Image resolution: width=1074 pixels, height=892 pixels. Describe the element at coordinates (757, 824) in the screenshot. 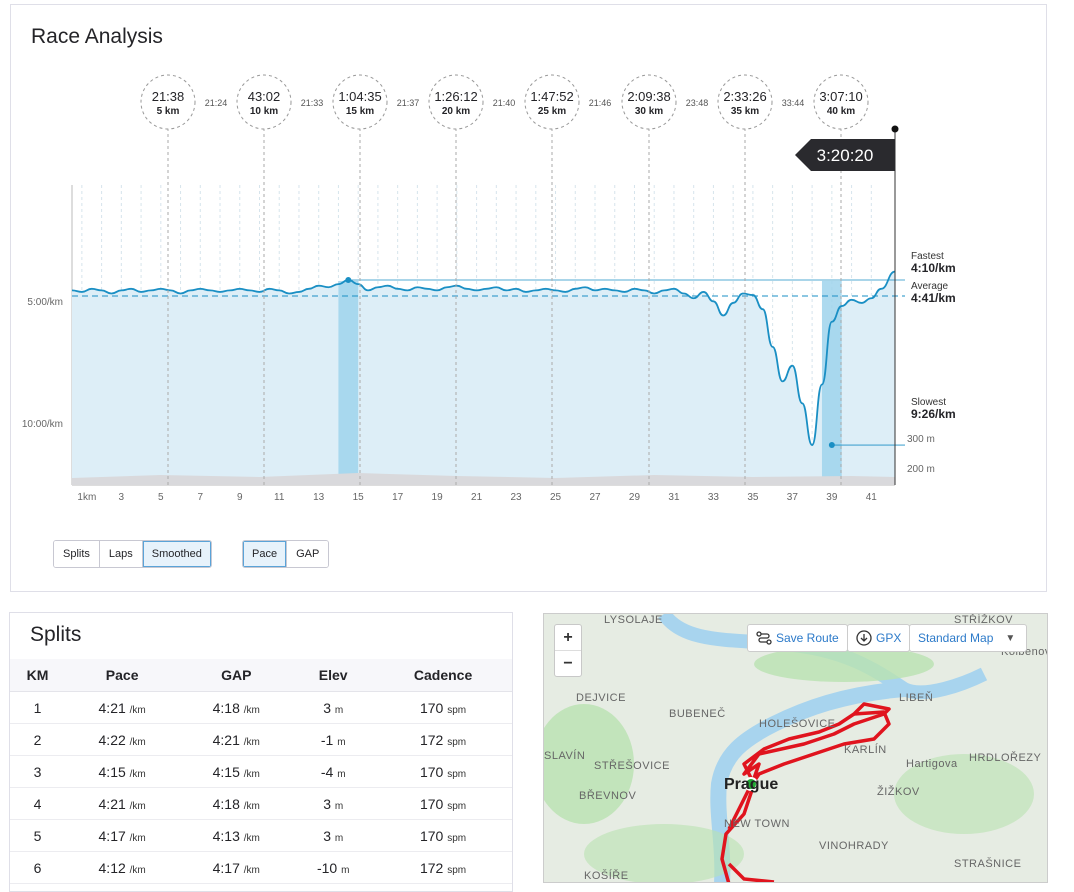

I see `map-place-label: NEW TOWN` at that location.